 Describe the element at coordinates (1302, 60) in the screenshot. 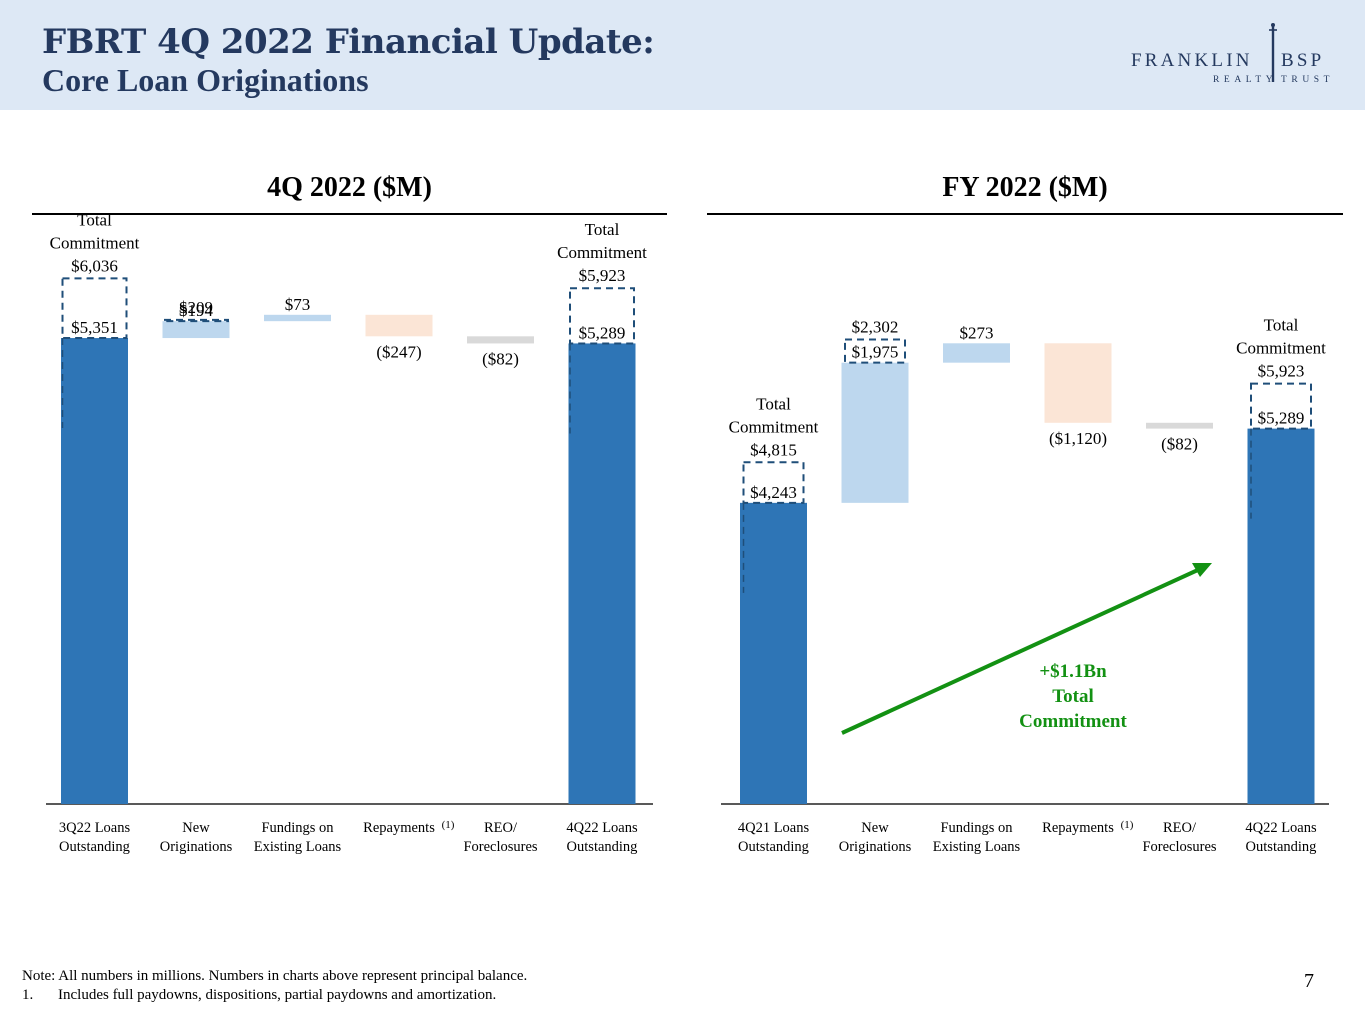

I see `logo-bsp-text: BSP` at that location.